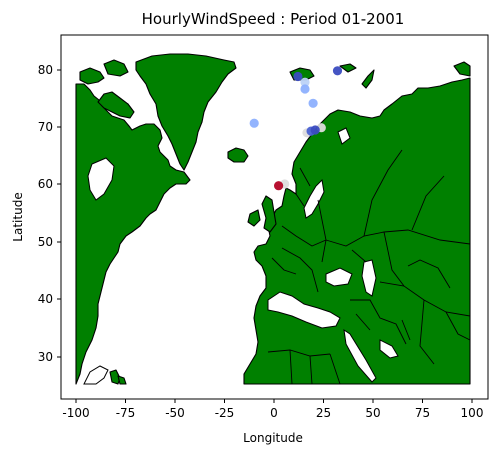 This screenshot has width=499, height=455. Describe the element at coordinates (304, 310) in the screenshot. I see `mediterranean-sea` at that location.